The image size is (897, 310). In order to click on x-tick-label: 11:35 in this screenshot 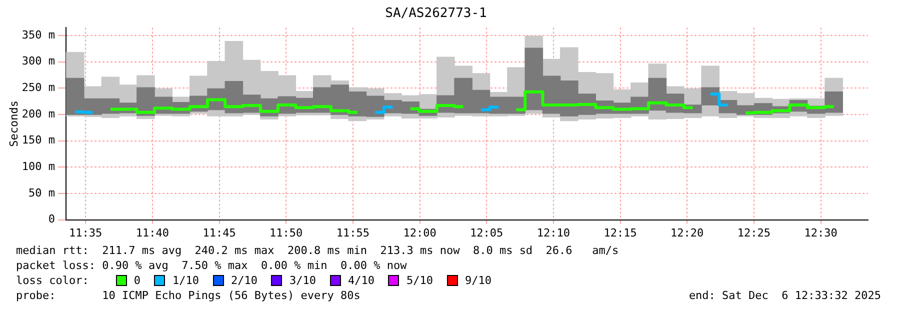, I will do `click(85, 233)`.